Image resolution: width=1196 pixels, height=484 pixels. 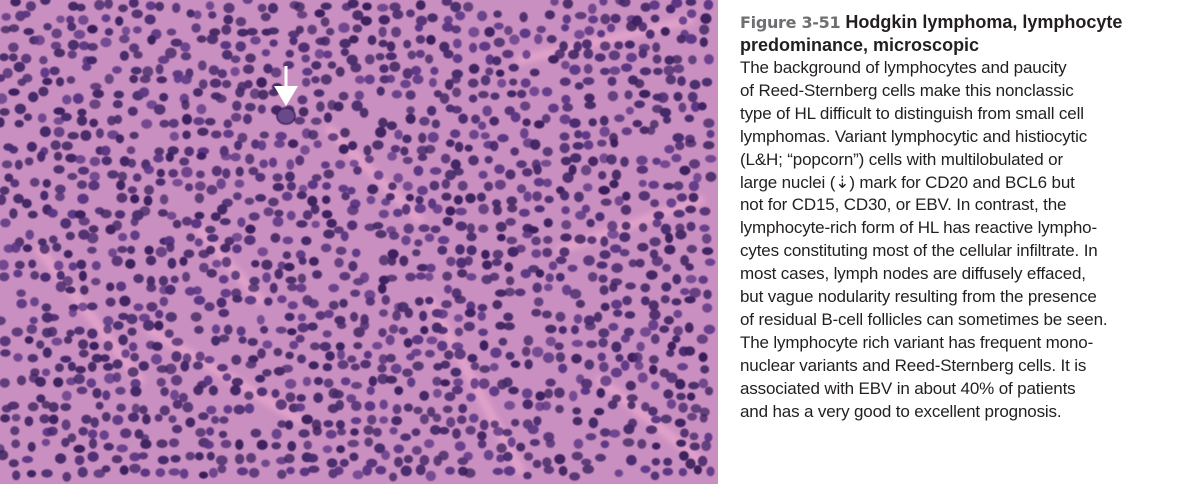 What do you see at coordinates (286, 86) in the screenshot?
I see `down-arrow-icon` at bounding box center [286, 86].